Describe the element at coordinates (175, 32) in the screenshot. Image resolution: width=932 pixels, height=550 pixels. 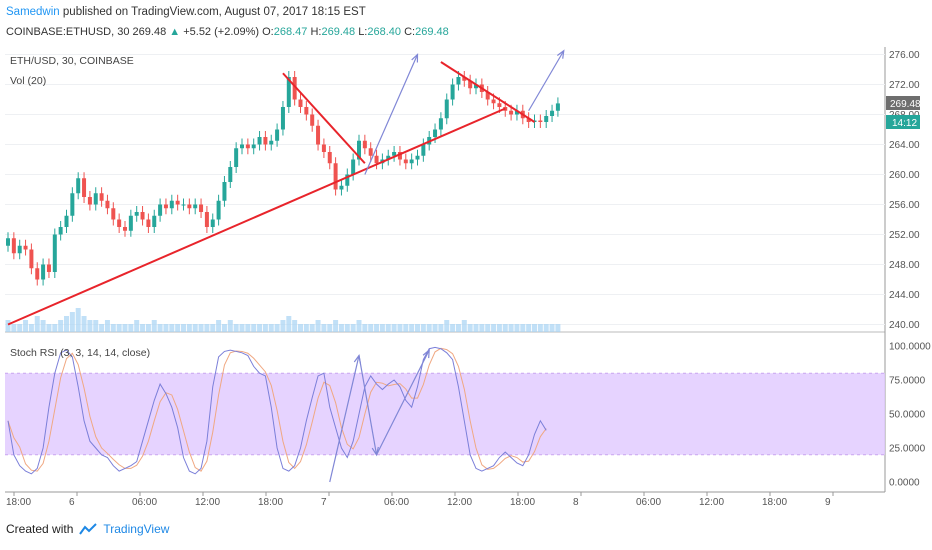
I see `up-arrow-icon: ▲` at that location.